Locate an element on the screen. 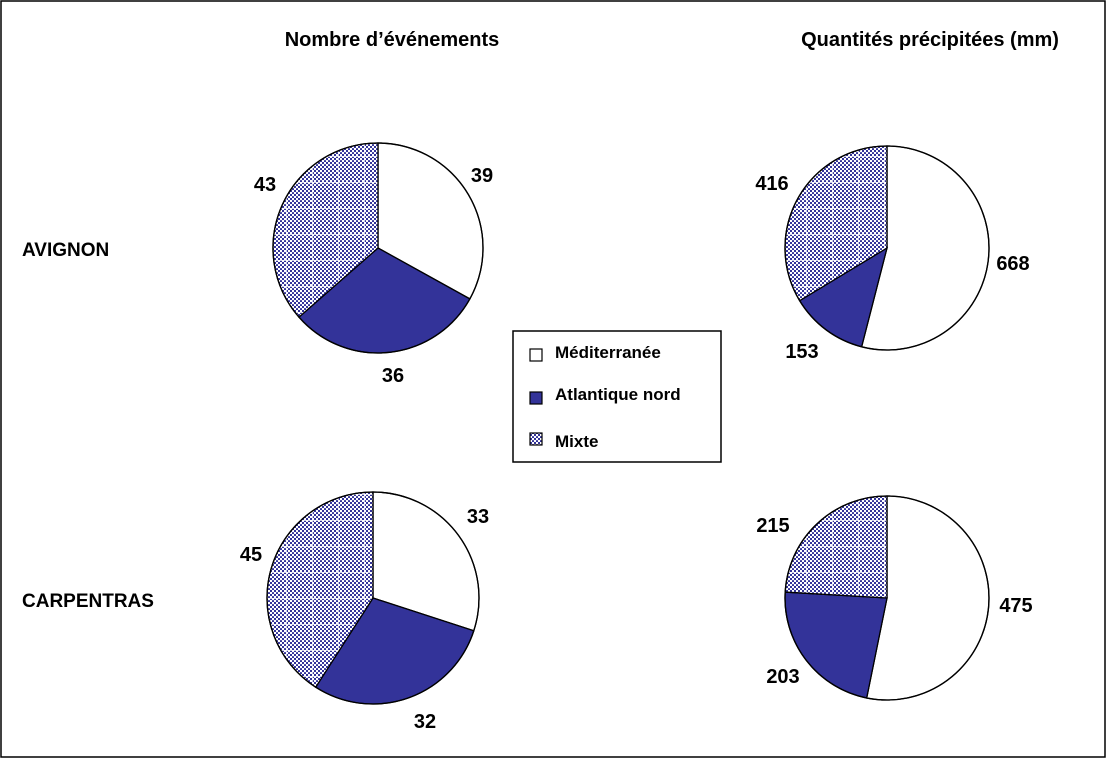 Image resolution: width=1106 pixels, height=763 pixels. legend-label-atlantique: Atlantique nord is located at coordinates (618, 394).